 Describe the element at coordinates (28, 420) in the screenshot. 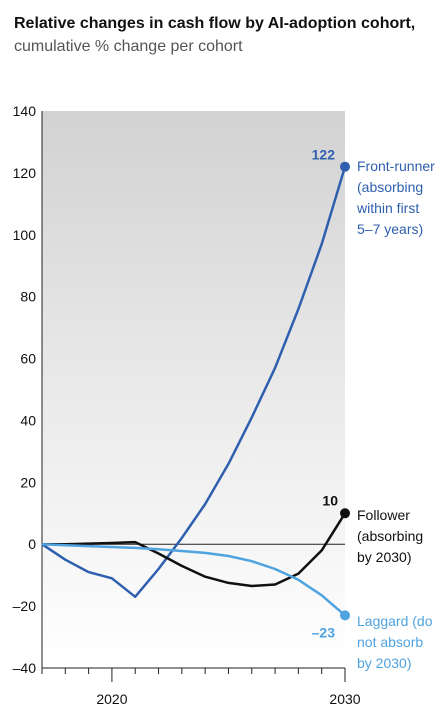

I see `y-tick-label: 40` at that location.